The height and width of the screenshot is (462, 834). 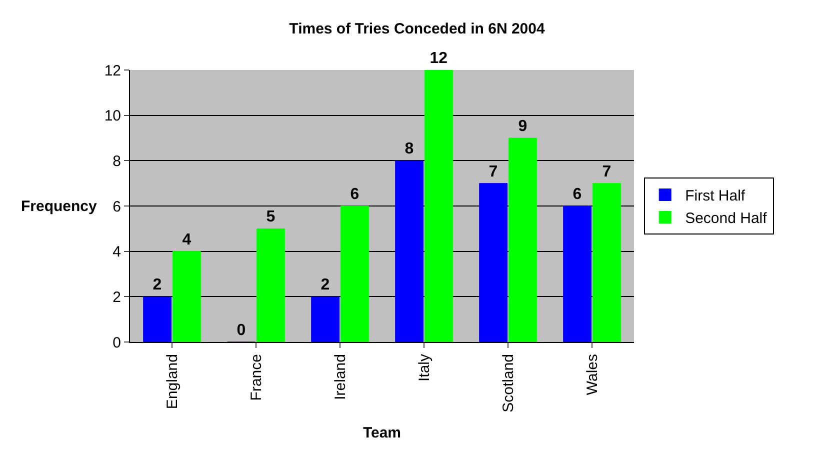 What do you see at coordinates (417, 29) in the screenshot?
I see `chart-title: Times of Tries Conceded in 6N 2004` at bounding box center [417, 29].